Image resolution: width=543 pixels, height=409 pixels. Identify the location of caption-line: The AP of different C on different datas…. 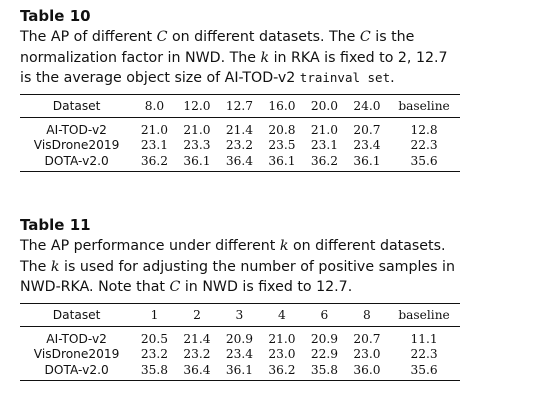
(245, 37).